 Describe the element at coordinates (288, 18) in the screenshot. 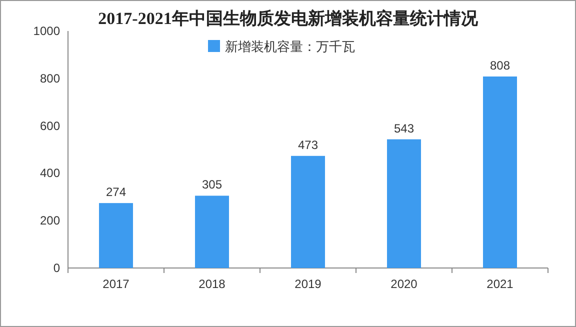

I see `chart-title: 2017-2021年中国生物质发电新增装机容量统计情况` at that location.